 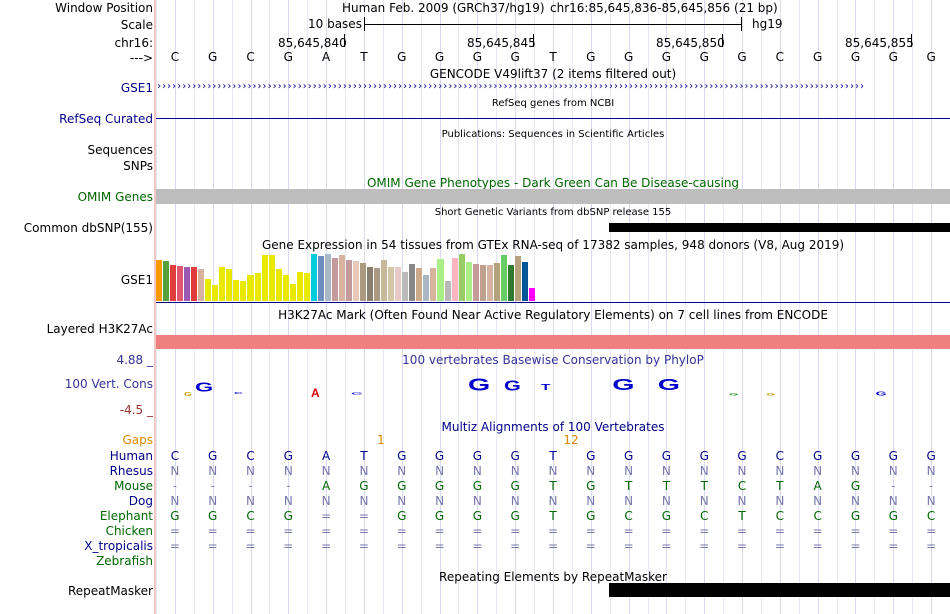 What do you see at coordinates (553, 385) in the screenshot?
I see `cons-logo: G G C A G G G T G G G G G` at bounding box center [553, 385].